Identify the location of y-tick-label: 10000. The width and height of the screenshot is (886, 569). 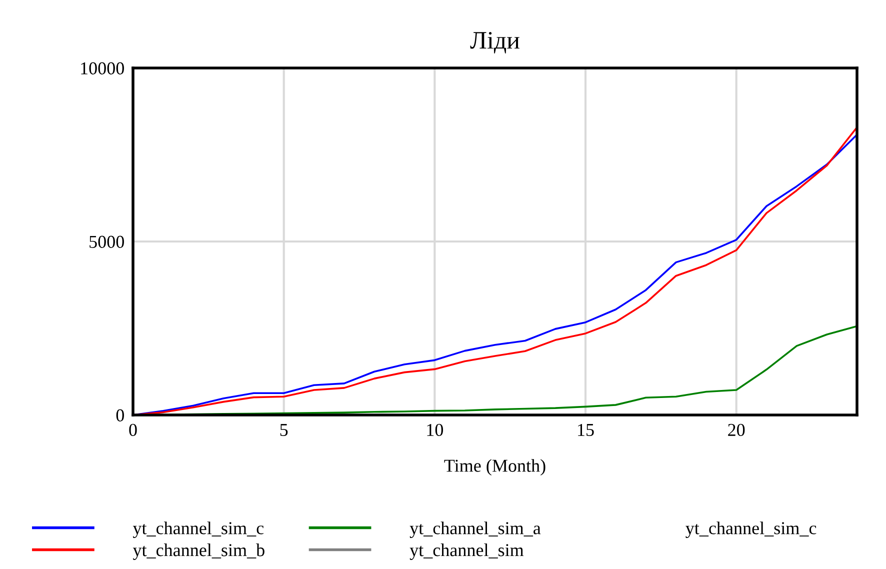
(102, 68).